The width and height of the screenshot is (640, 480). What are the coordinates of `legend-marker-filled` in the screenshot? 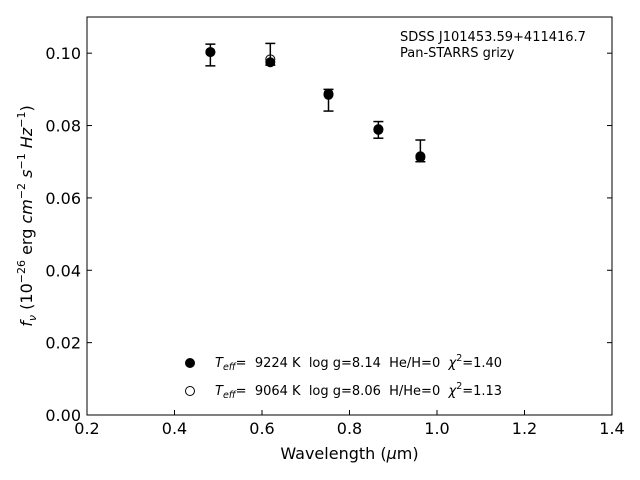 It's located at (190, 363).